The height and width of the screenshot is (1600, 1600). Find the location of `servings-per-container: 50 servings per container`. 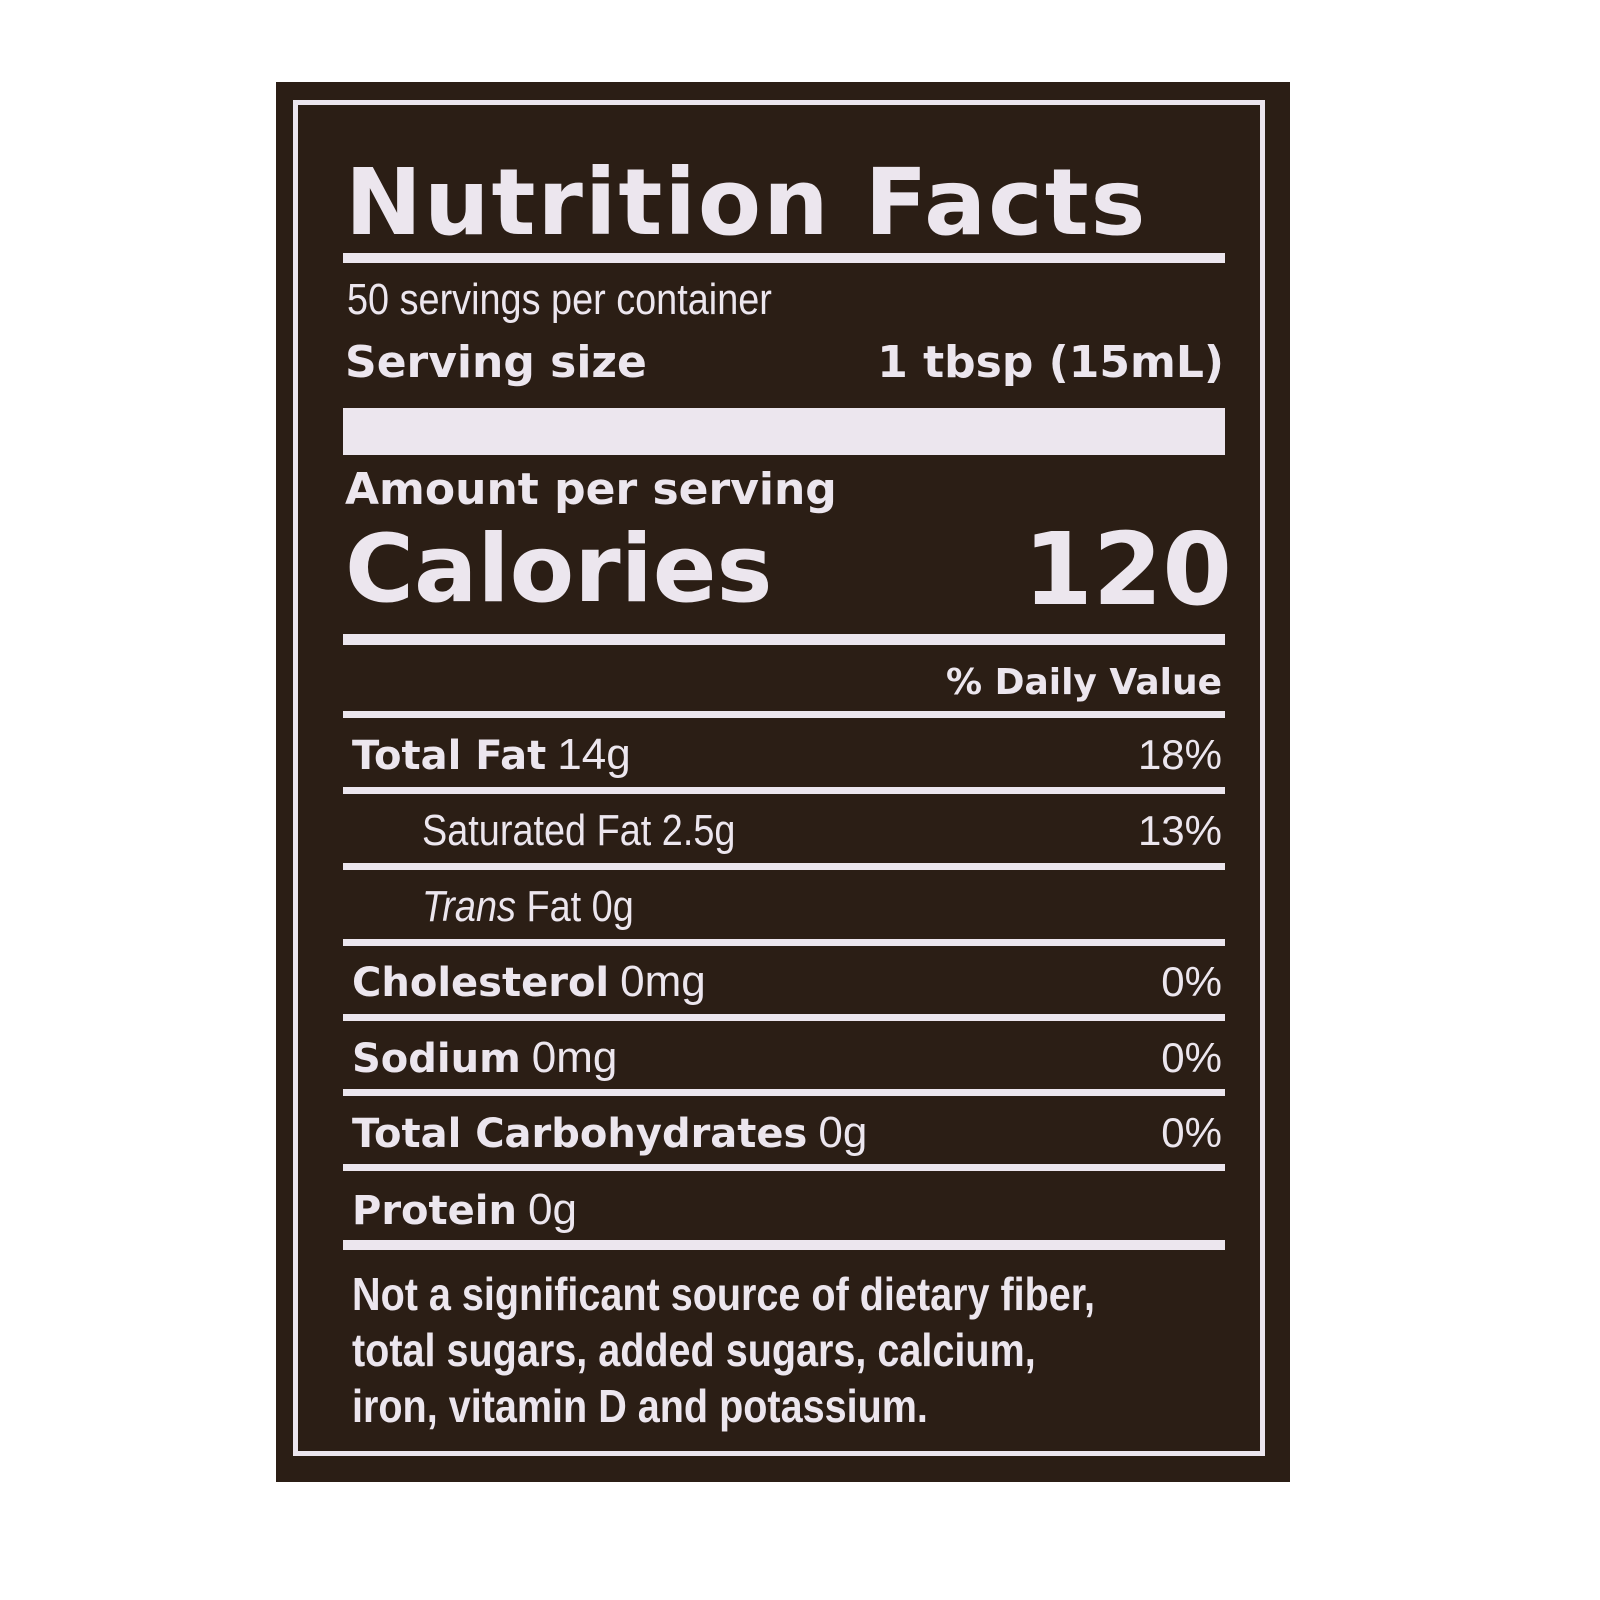

servings-per-container: 50 servings per container is located at coordinates (559, 299).